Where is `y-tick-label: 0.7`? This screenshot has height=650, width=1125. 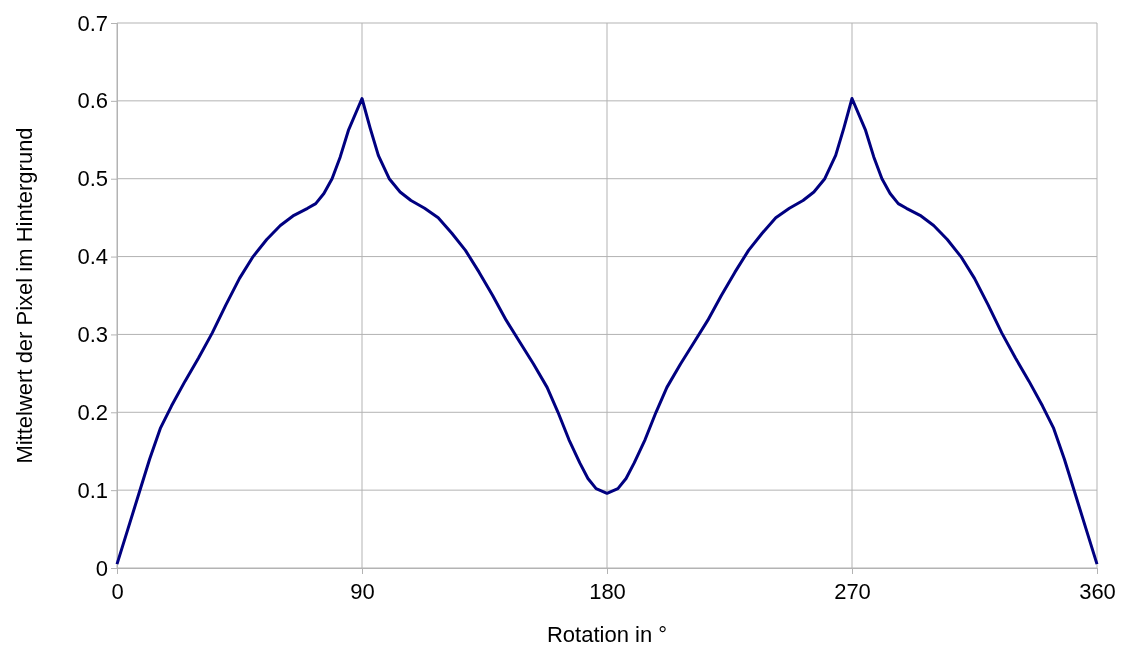 y-tick-label: 0.7 is located at coordinates (92, 23).